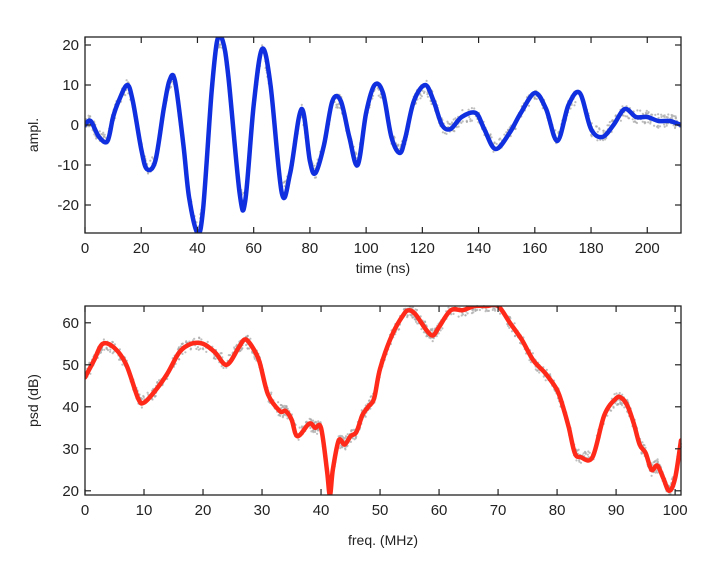  I want to click on y-tick-label: -10, so click(68, 165).